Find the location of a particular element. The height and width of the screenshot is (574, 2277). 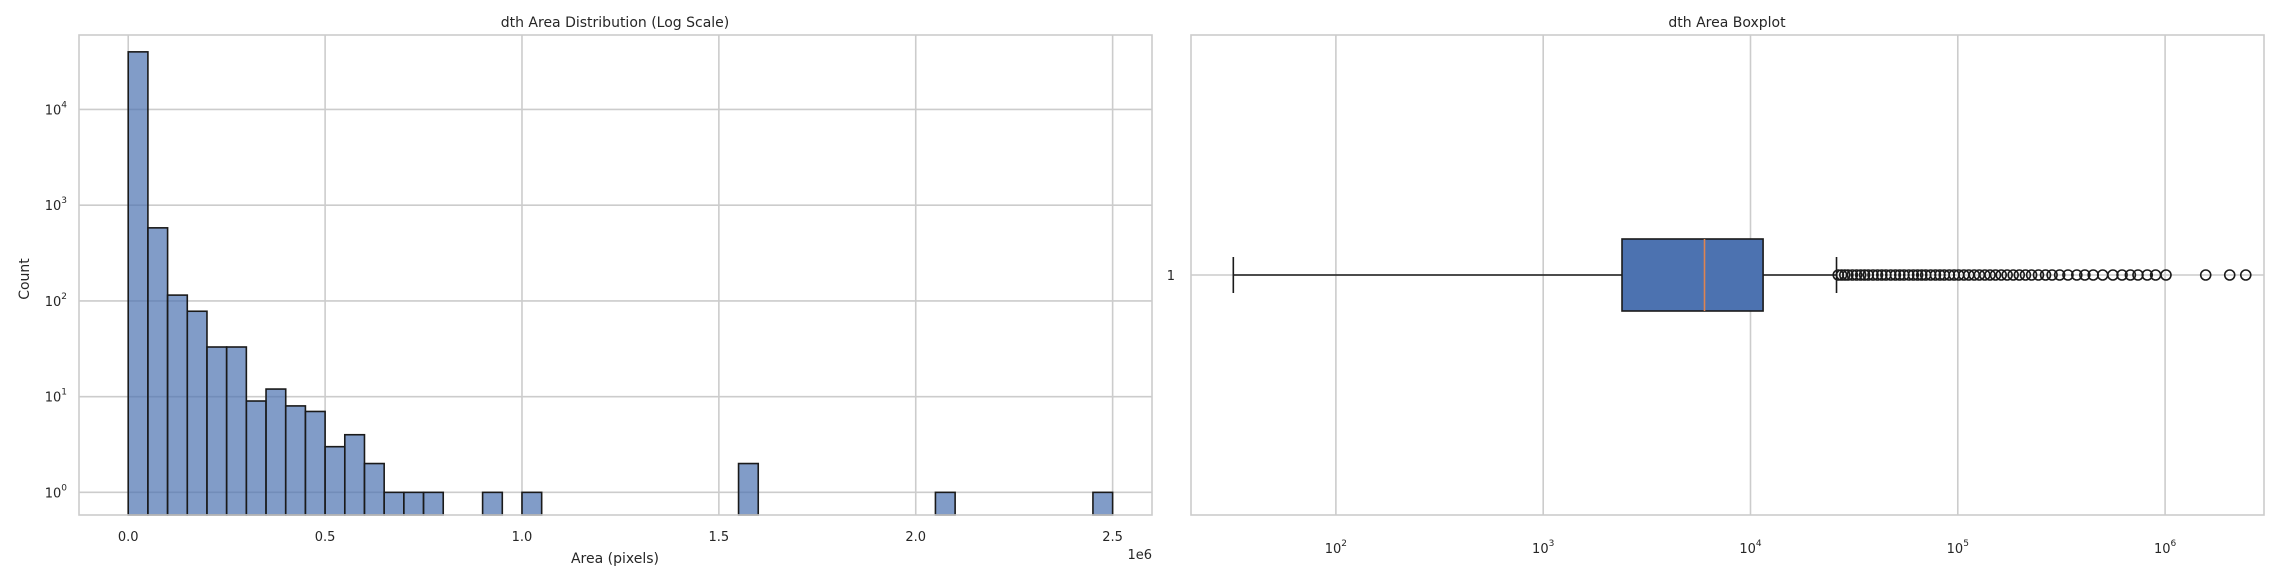

histogram-y-tick-labels: 10⁰ 10¹ 10² 10³ 10⁴ is located at coordinates (56, 300).